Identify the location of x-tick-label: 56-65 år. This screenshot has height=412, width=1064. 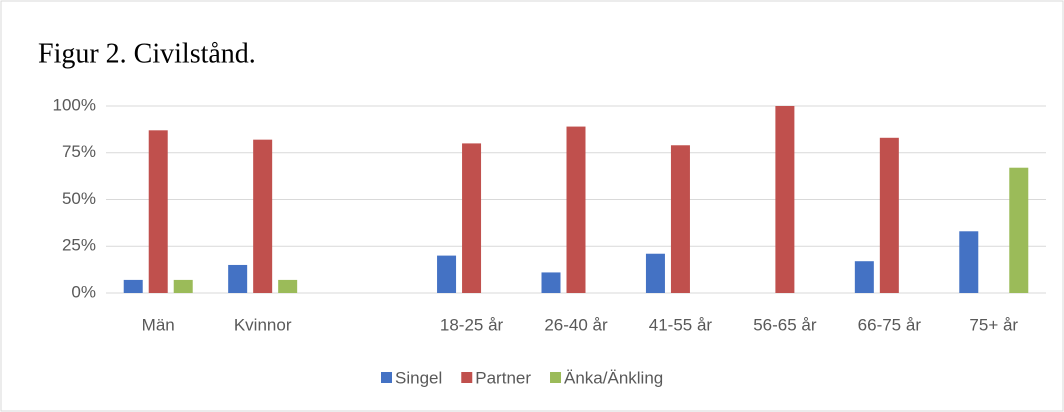
(785, 324).